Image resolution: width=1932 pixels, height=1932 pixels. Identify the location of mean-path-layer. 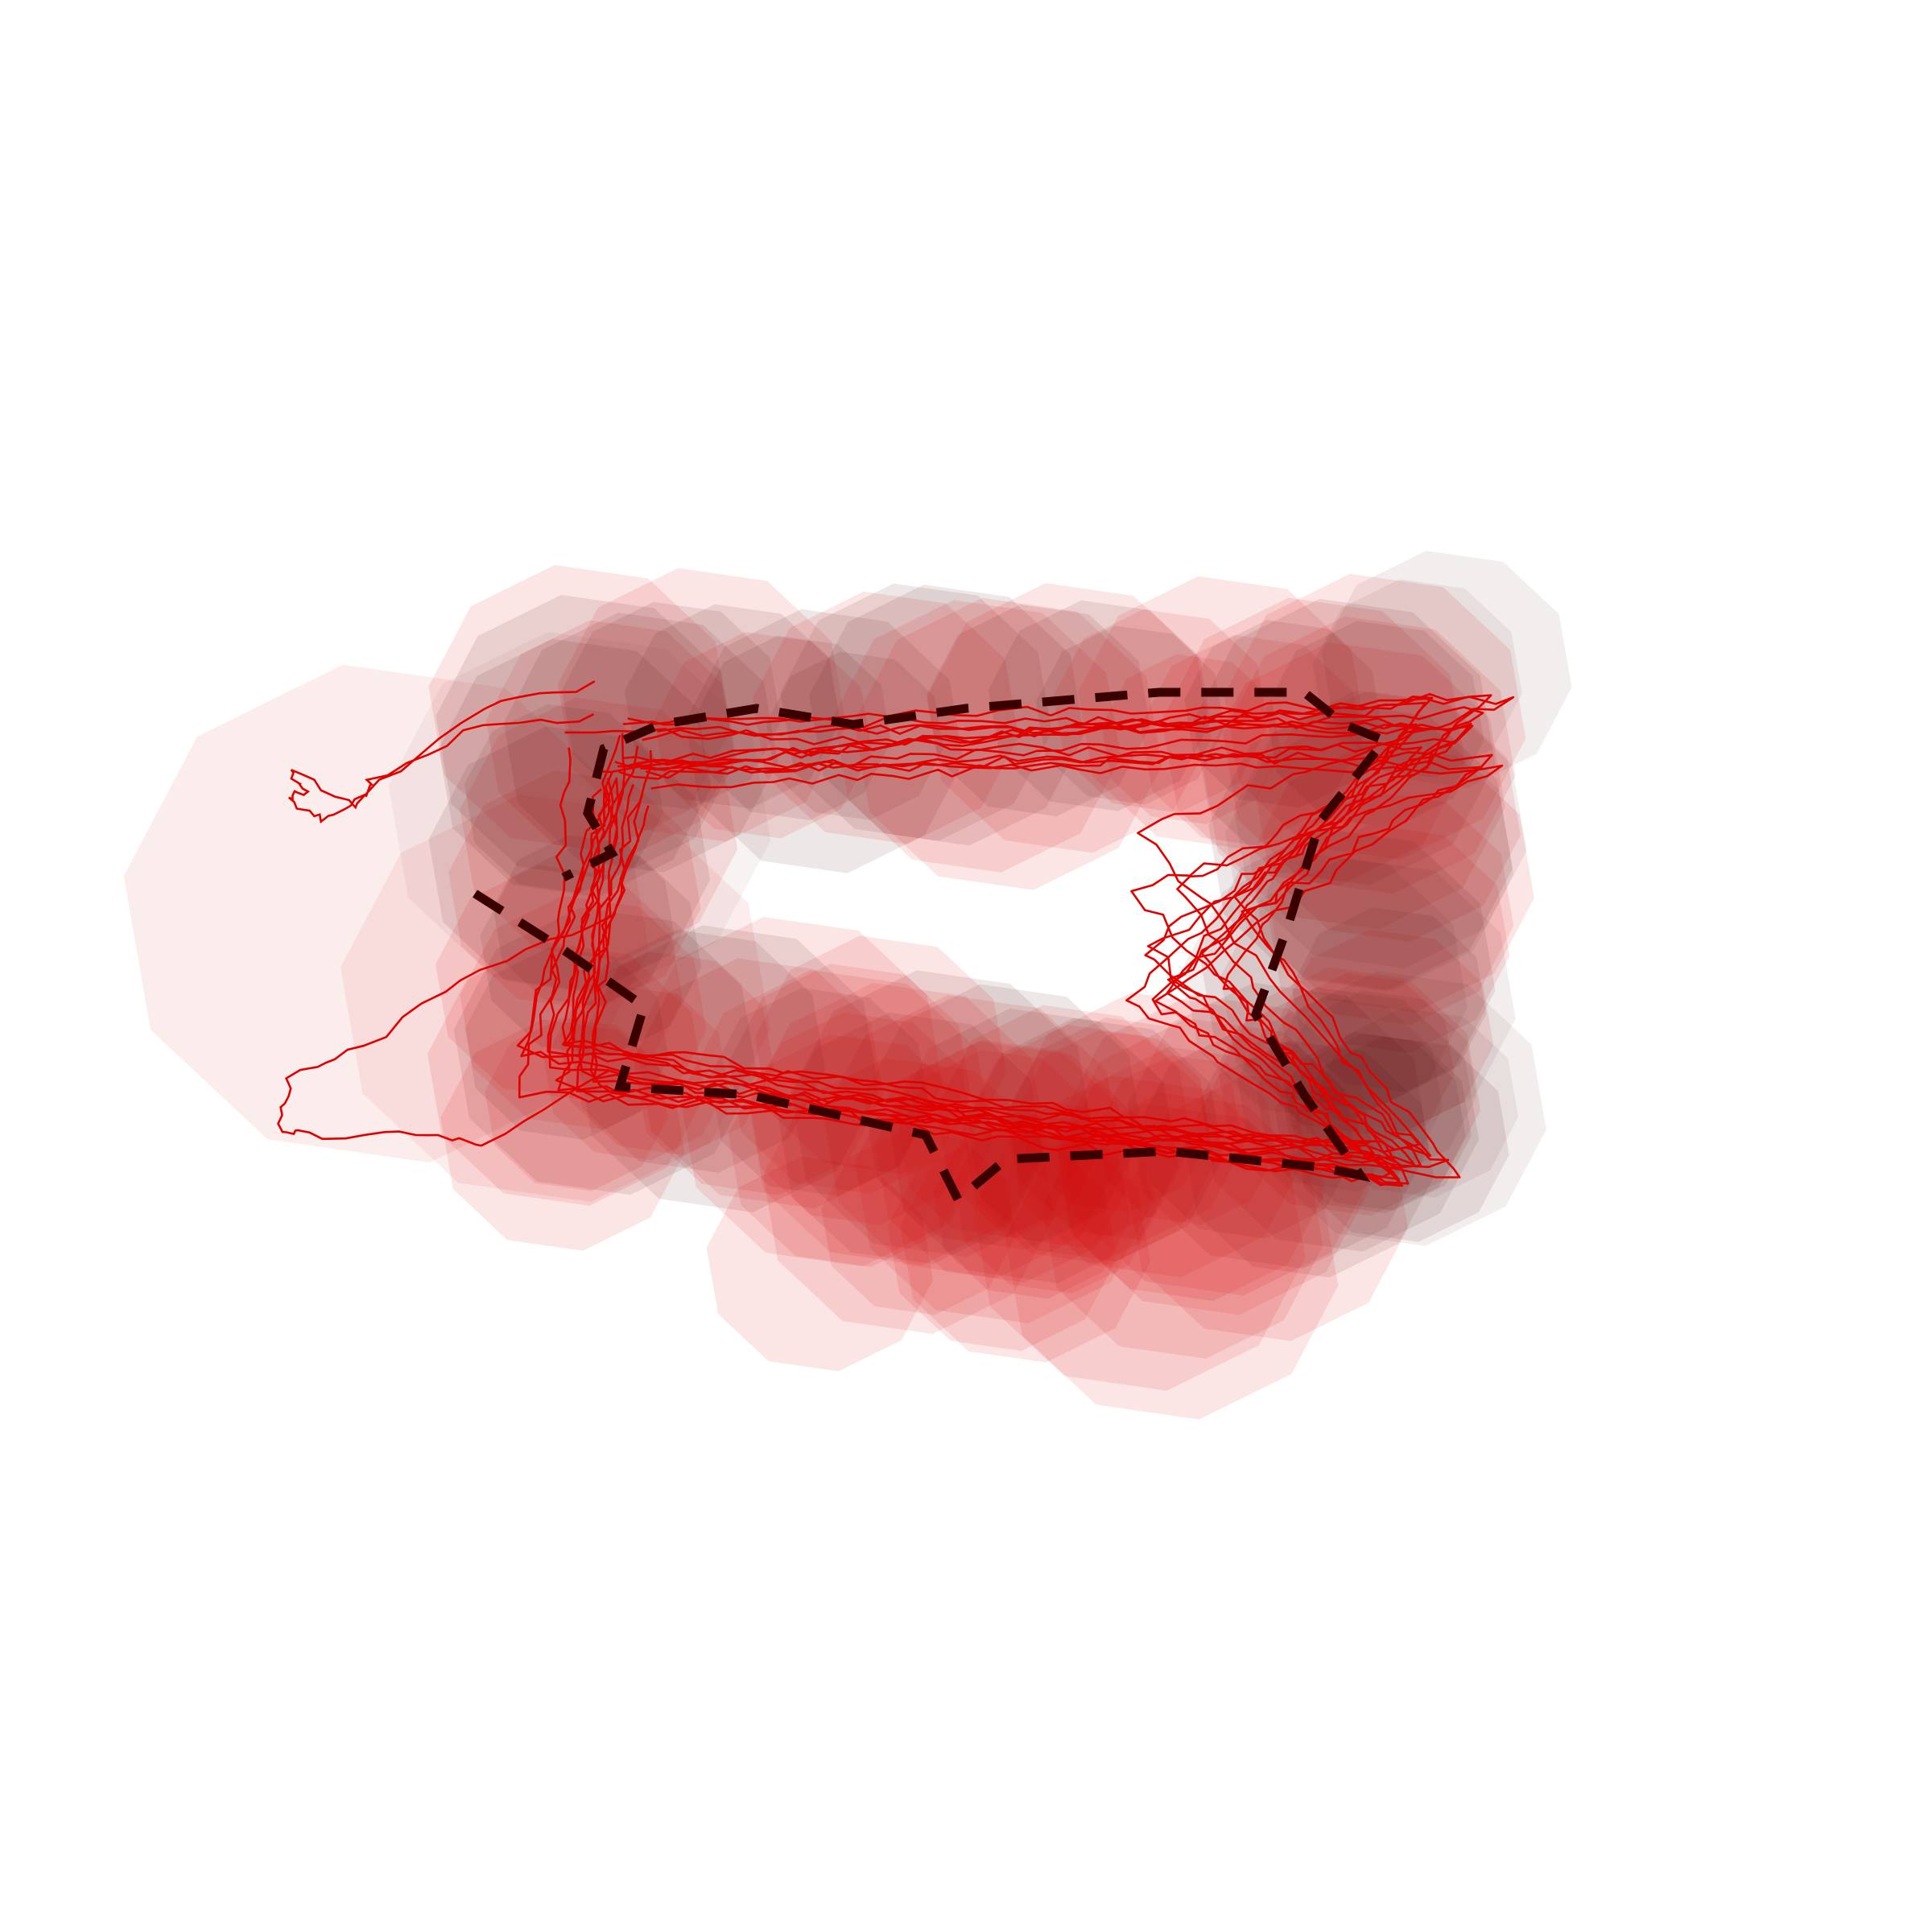
(932, 947).